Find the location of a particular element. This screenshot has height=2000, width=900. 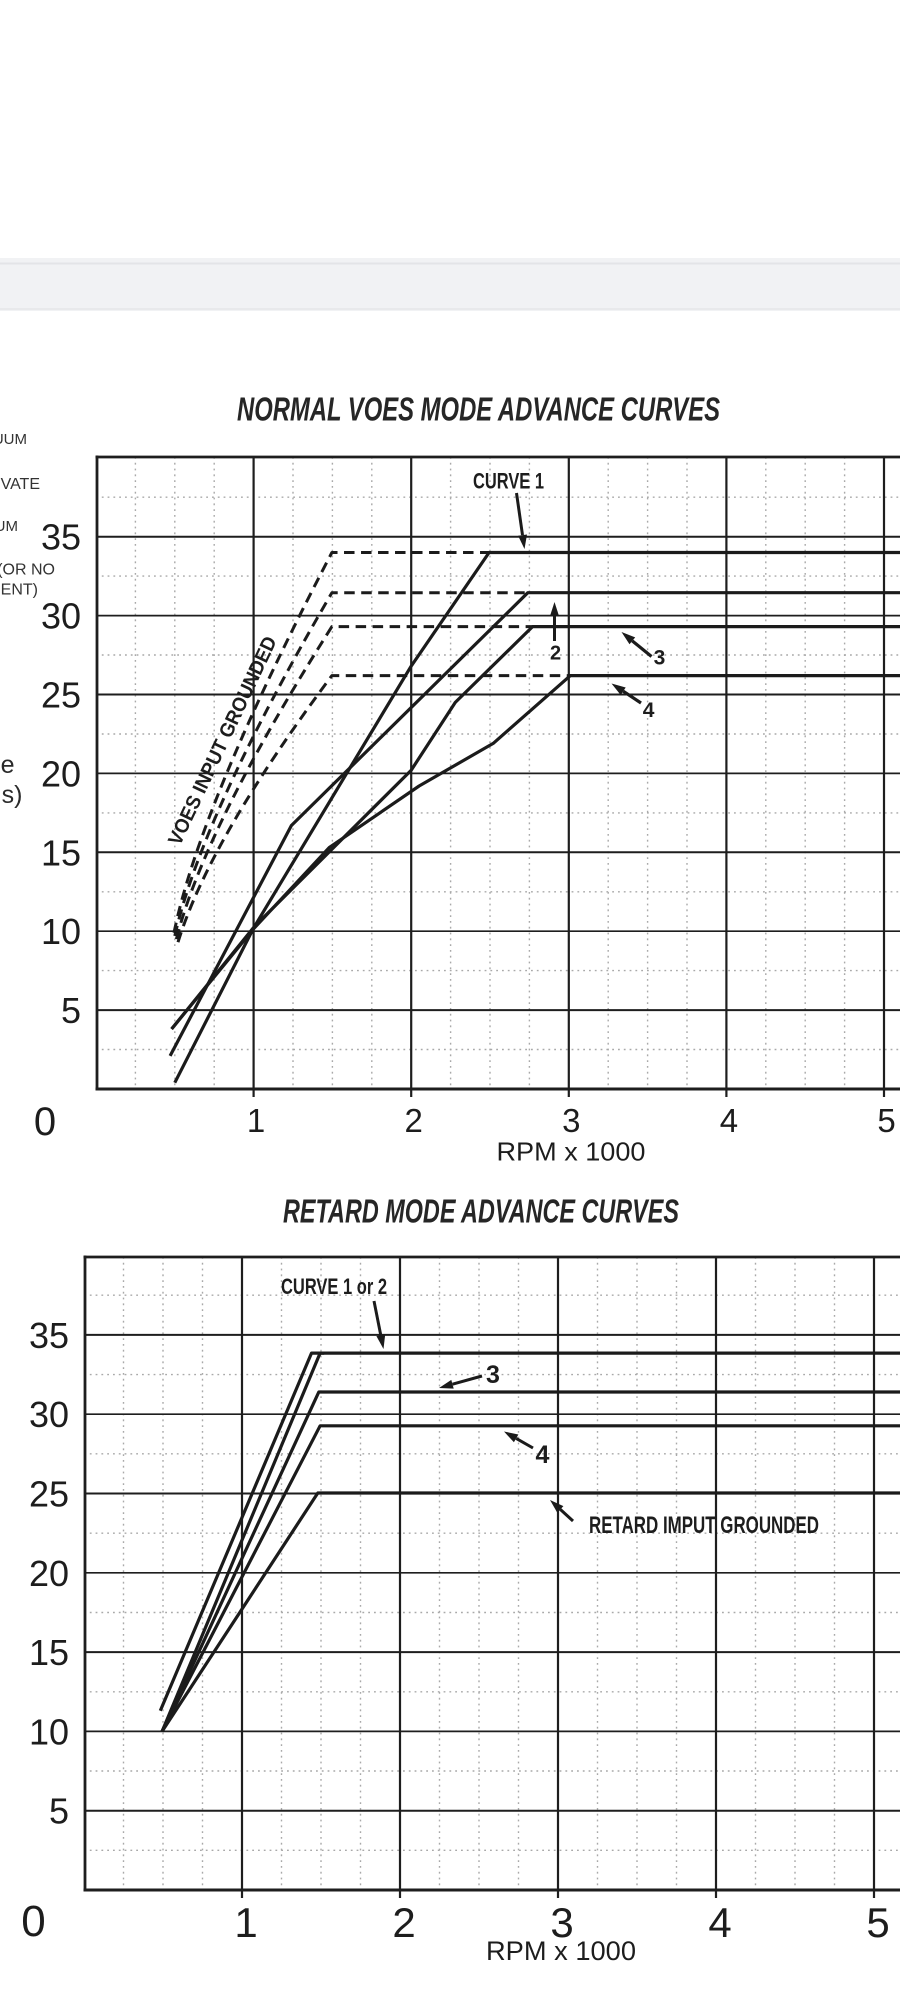

svg-text: RETARD MODE ADVANCE CURVES is located at coordinates (481, 1211).